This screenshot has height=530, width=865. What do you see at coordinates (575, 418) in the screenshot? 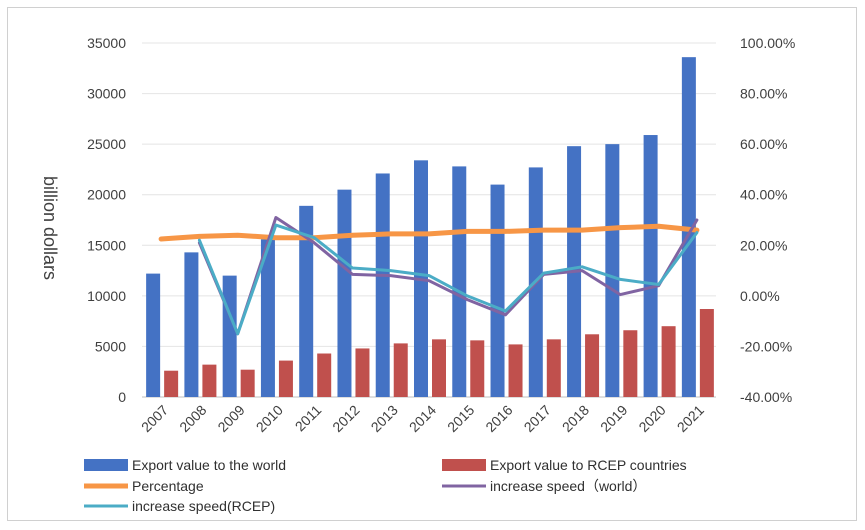
I see `x-tick-label: 2018` at bounding box center [575, 418].